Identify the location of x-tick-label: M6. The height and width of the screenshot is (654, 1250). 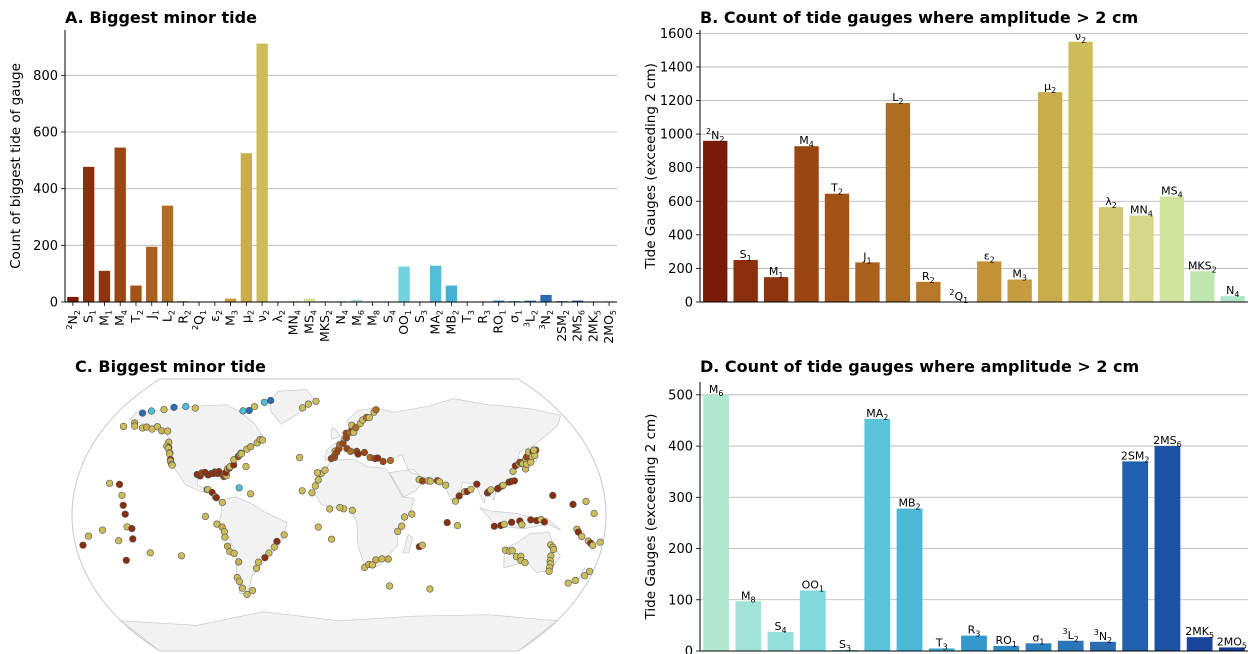
(357, 318).